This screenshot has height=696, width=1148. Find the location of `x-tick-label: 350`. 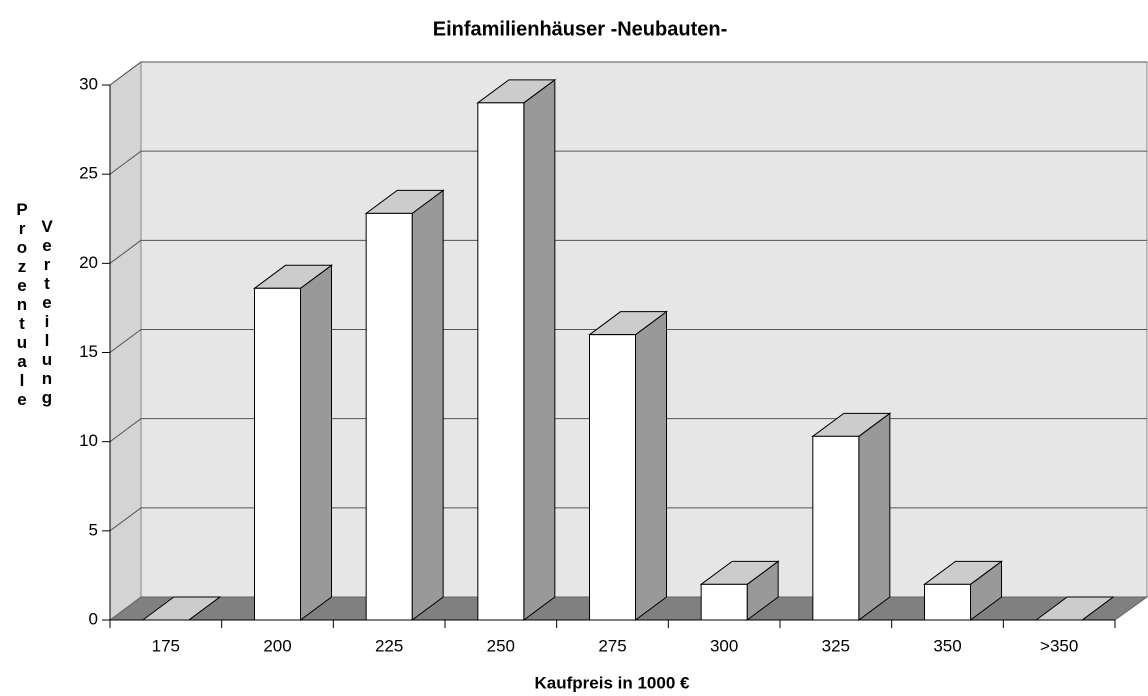

x-tick-label: 350 is located at coordinates (947, 645).